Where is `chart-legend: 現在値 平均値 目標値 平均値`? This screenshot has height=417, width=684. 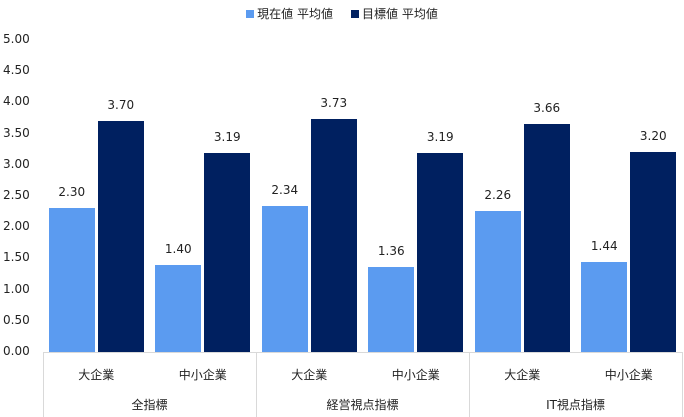
chart-legend: 現在値 平均値 目標値 平均値 is located at coordinates (342, 13).